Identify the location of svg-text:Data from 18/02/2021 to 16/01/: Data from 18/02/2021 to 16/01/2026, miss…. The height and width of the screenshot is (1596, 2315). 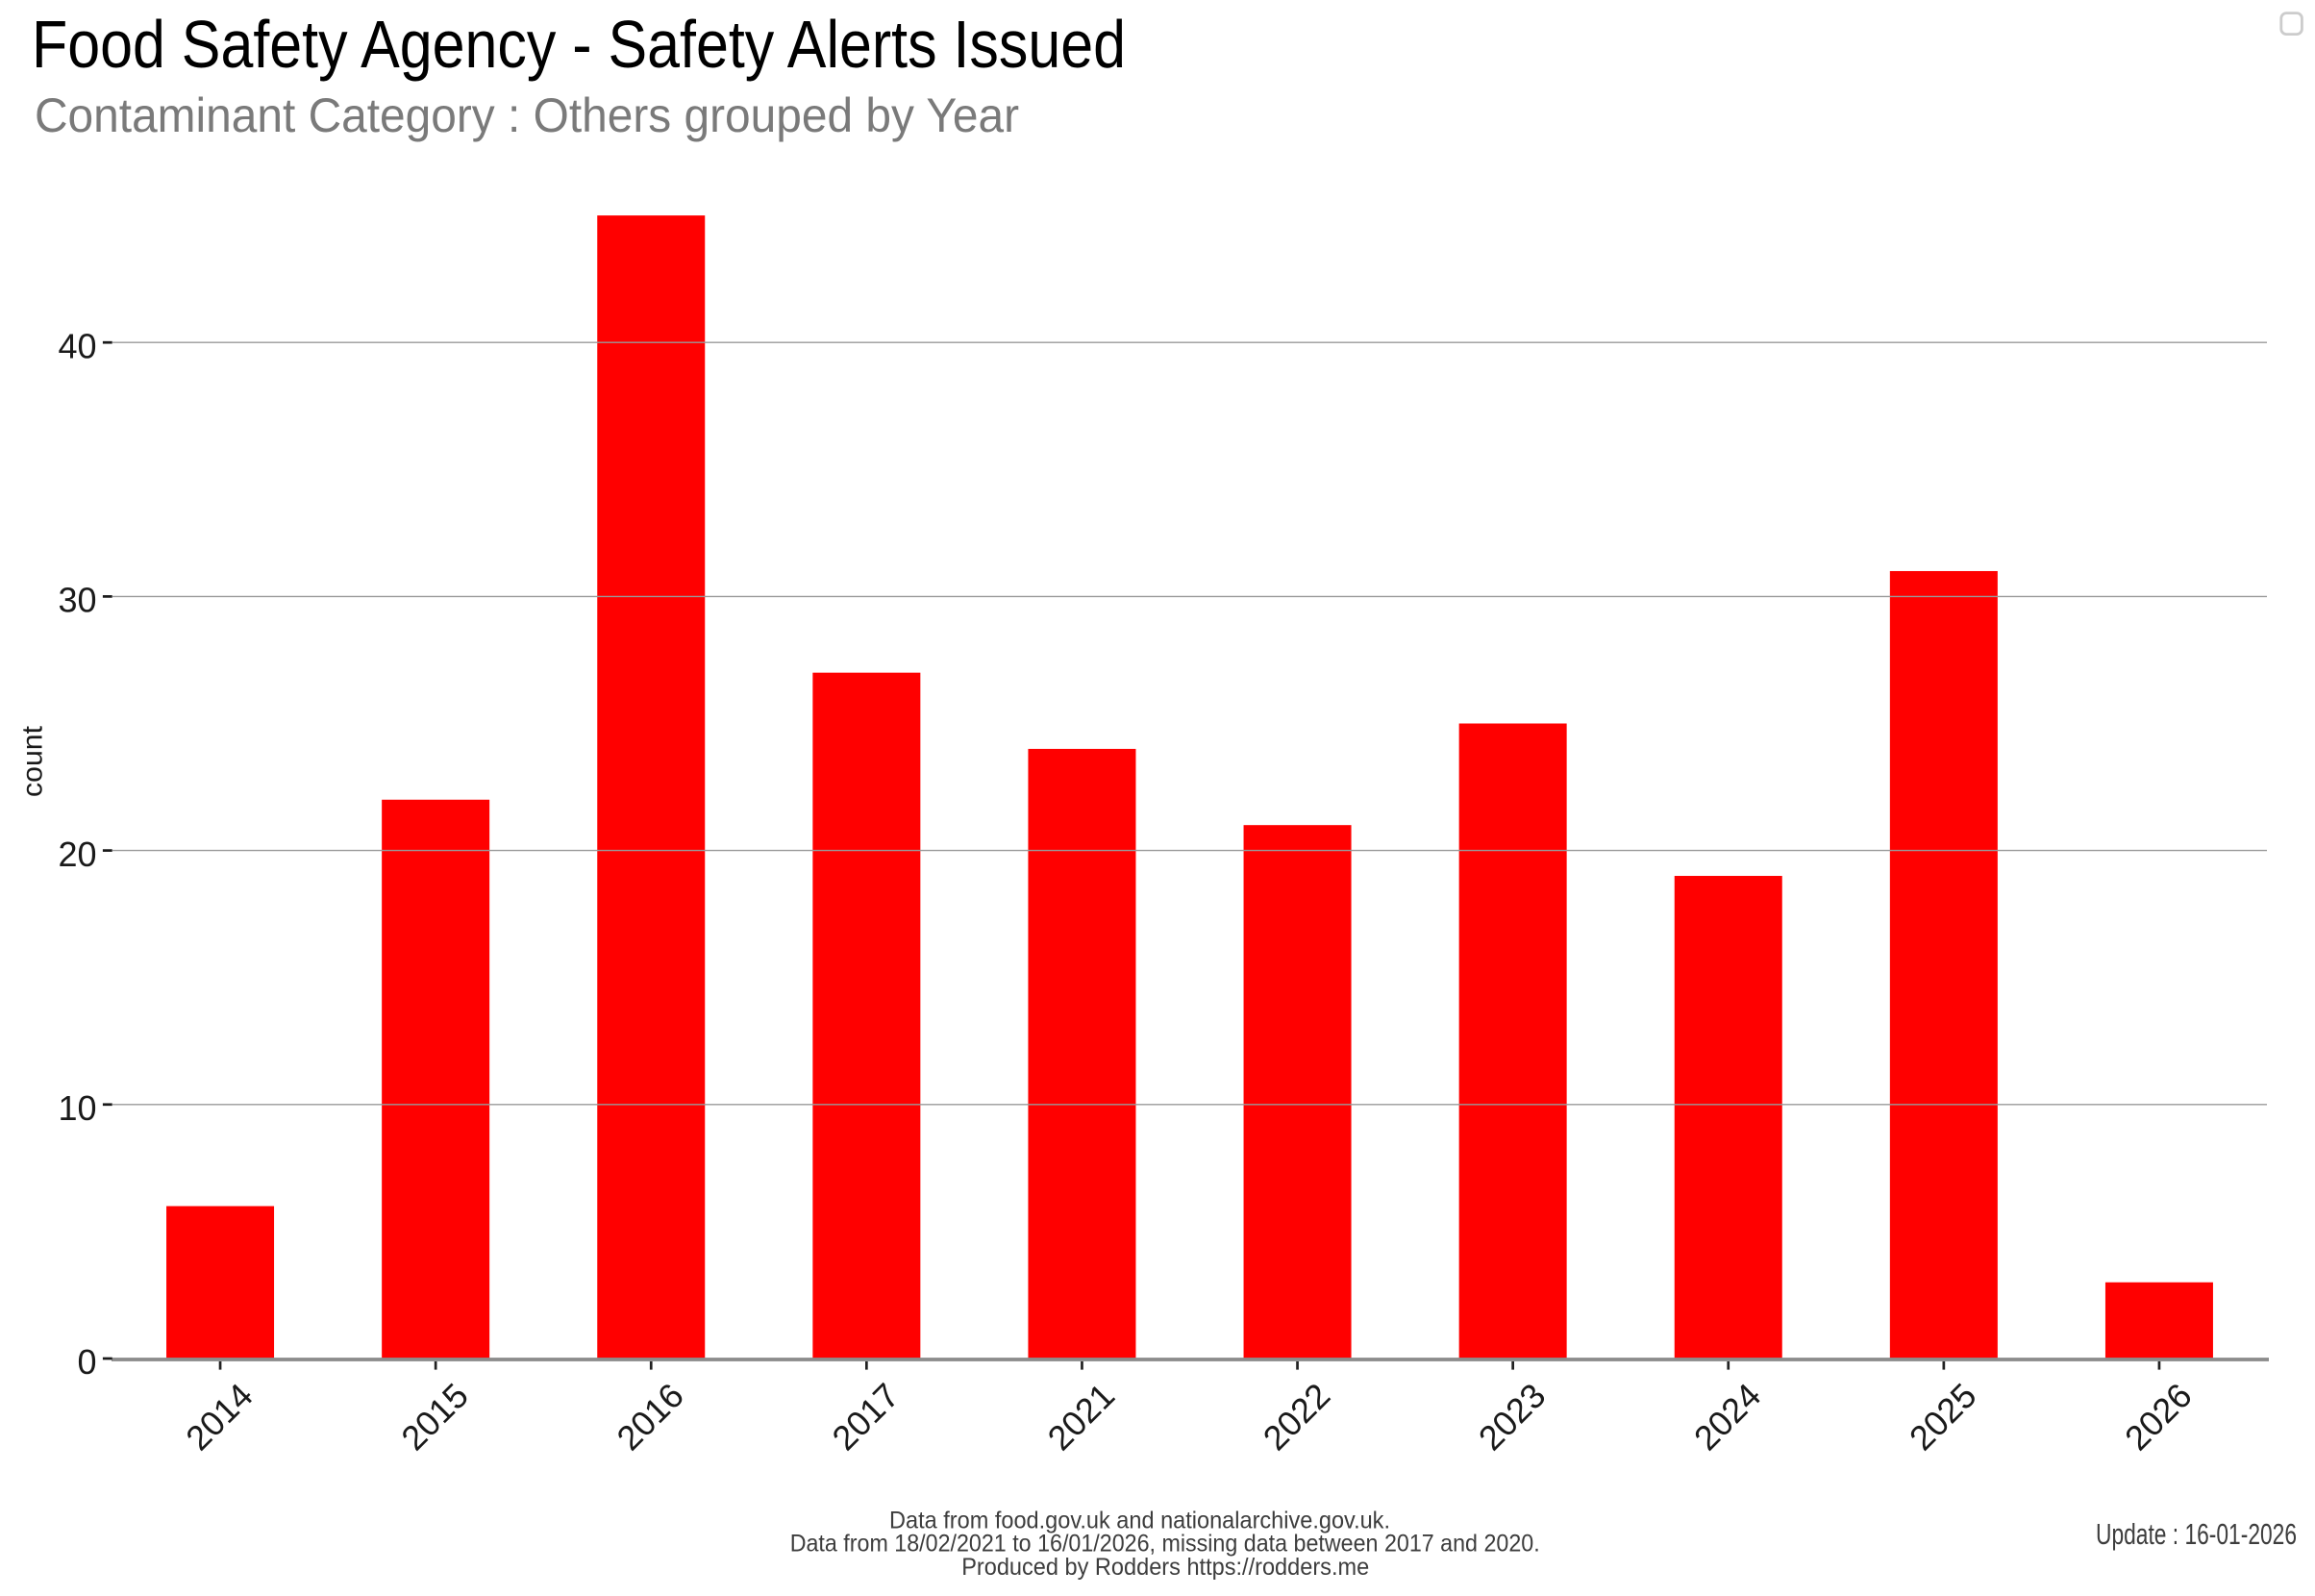
(1165, 1544).